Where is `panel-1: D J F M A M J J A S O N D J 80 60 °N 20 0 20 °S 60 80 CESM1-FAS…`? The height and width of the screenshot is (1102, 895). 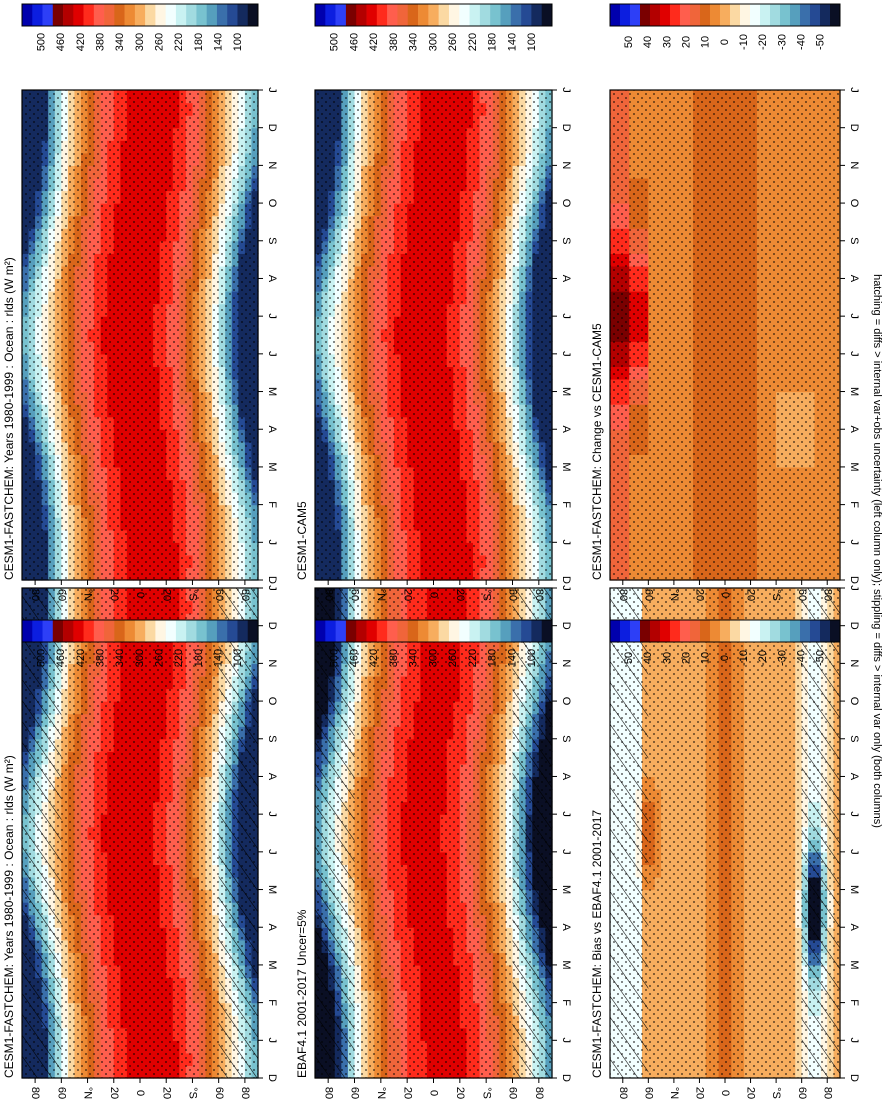
panel-1: D J F M A M J J A S O N D J 80 60 °N 20 0 20 °S 60 80 CESM1-FAS… is located at coordinates (140, 842).